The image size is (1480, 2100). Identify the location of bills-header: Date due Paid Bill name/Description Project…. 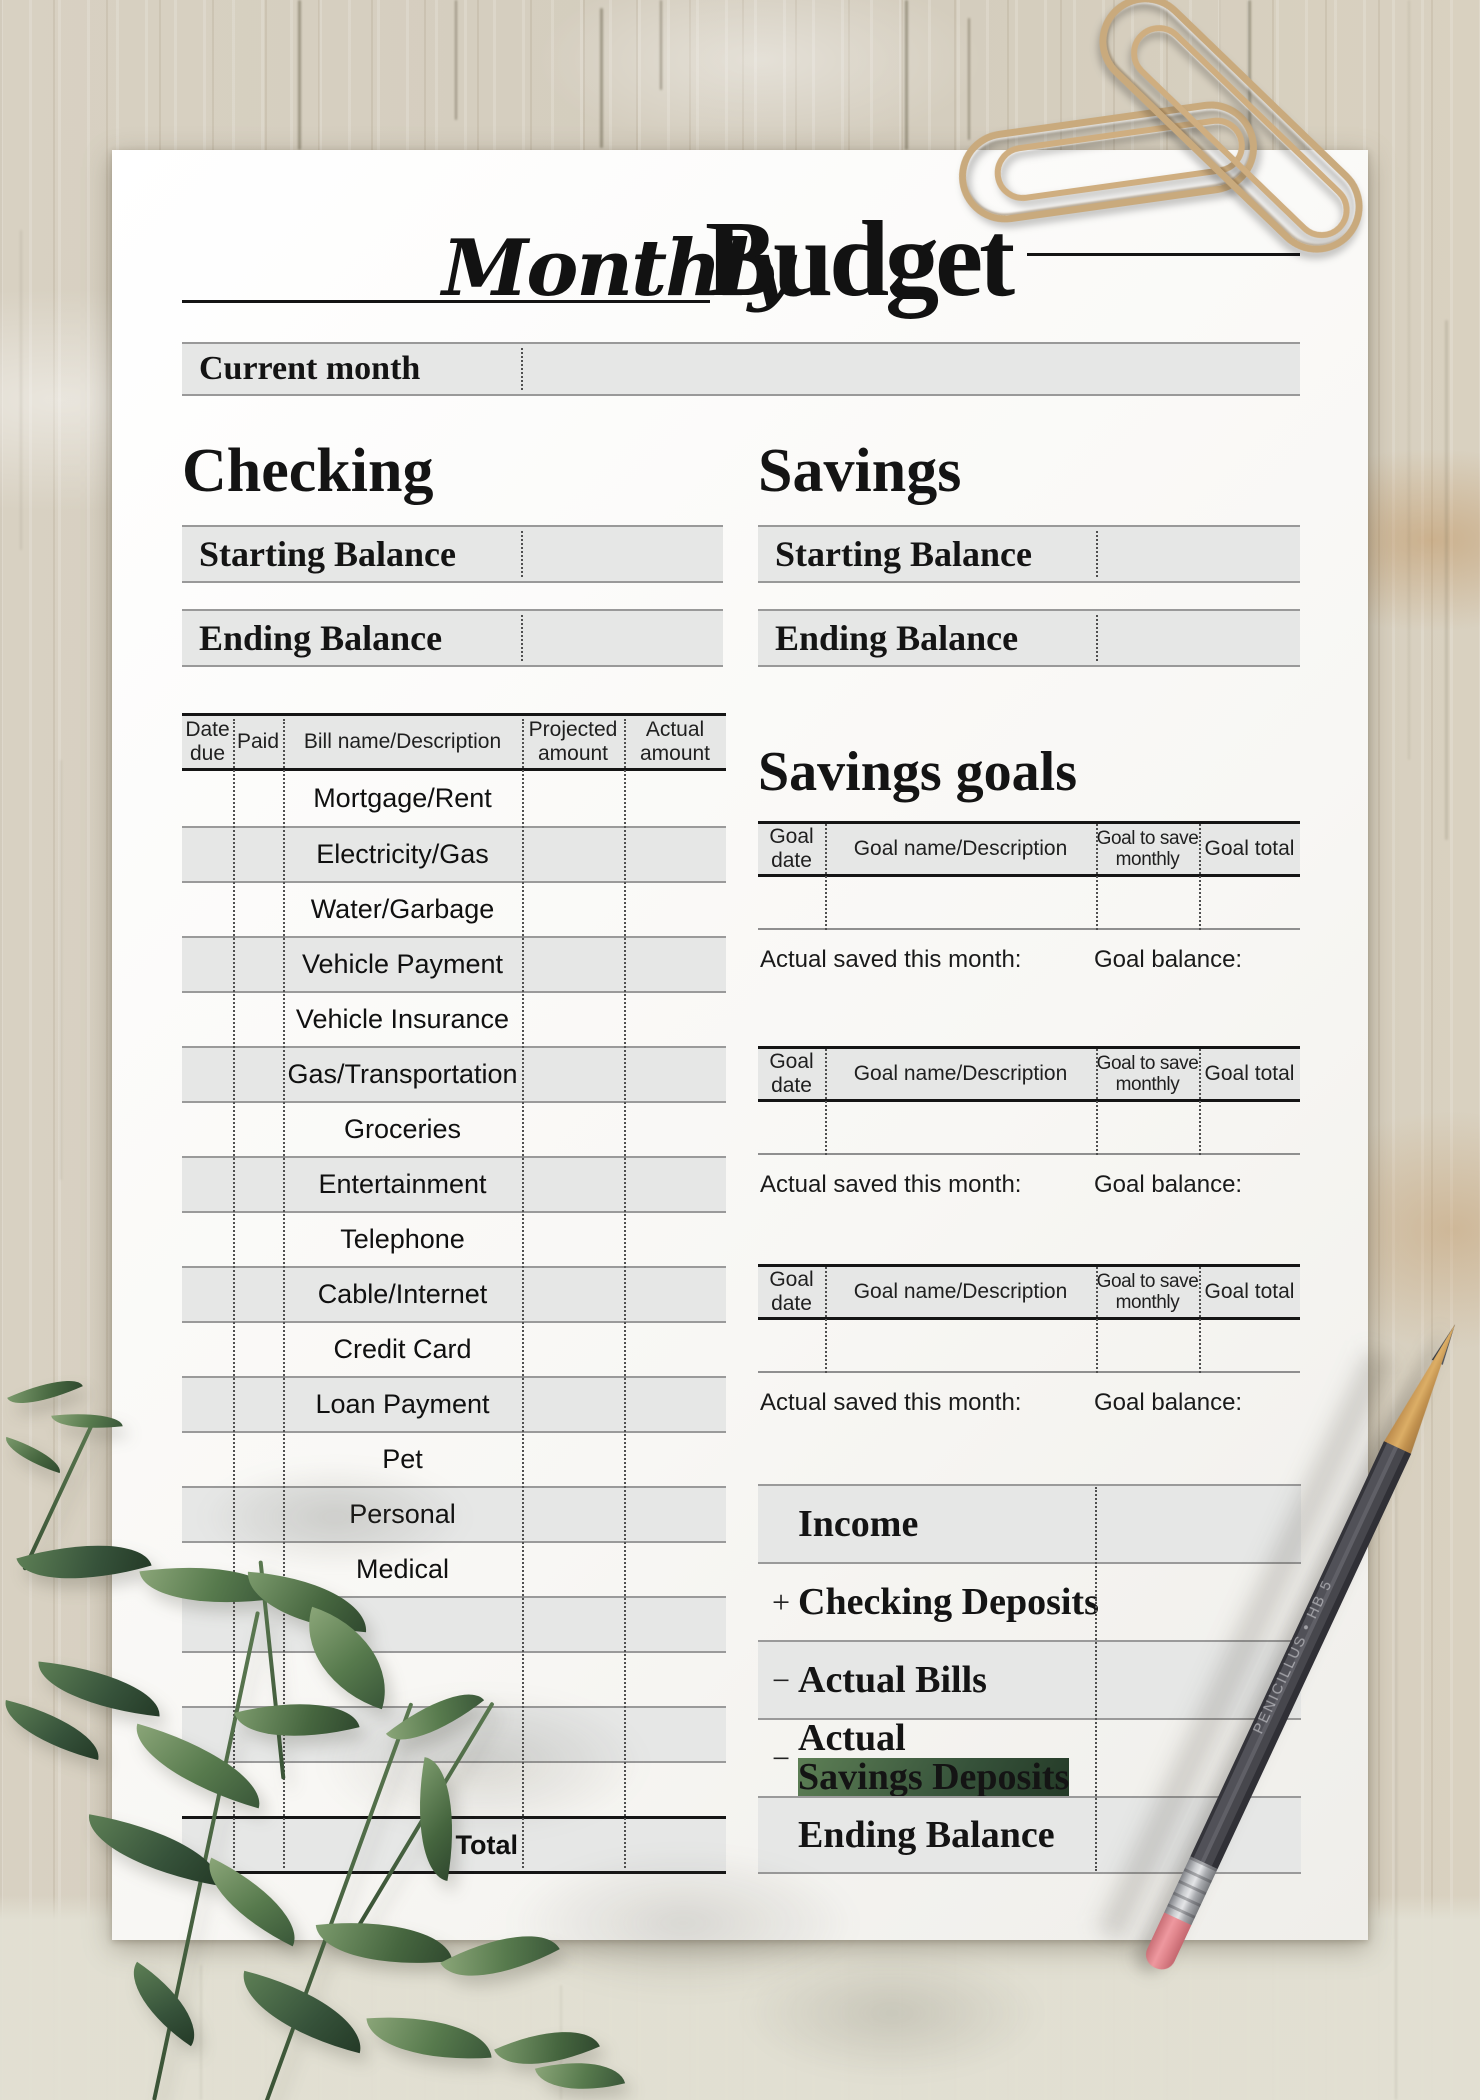
(454, 743).